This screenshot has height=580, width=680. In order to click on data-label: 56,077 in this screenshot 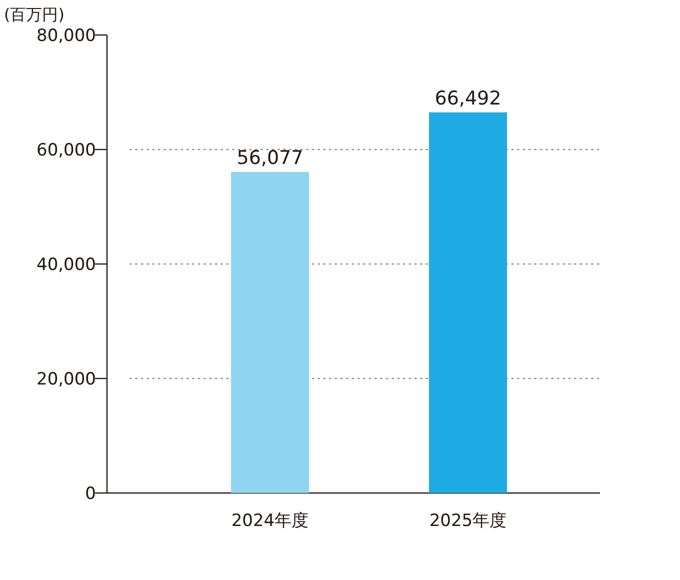, I will do `click(270, 157)`.